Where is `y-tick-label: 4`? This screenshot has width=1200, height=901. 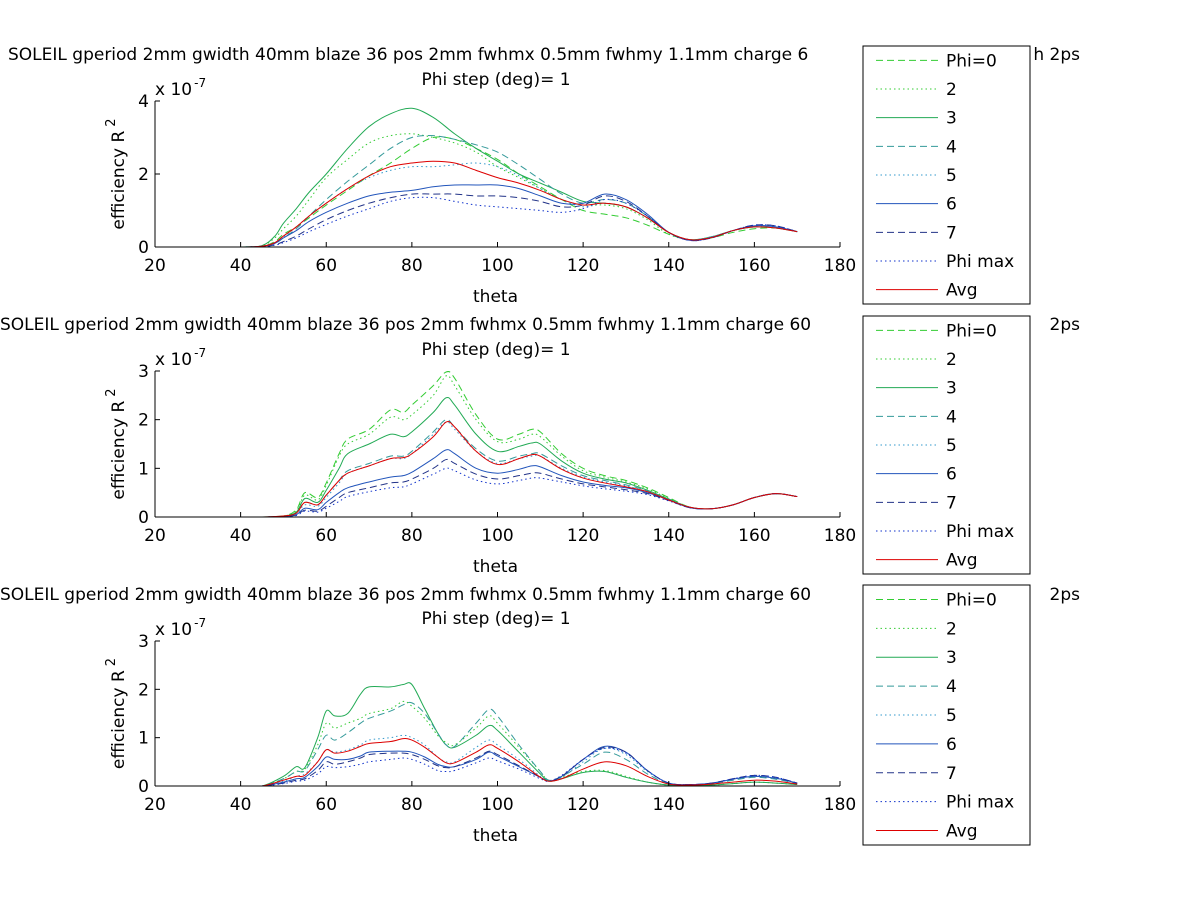 y-tick-label: 4 is located at coordinates (143, 102).